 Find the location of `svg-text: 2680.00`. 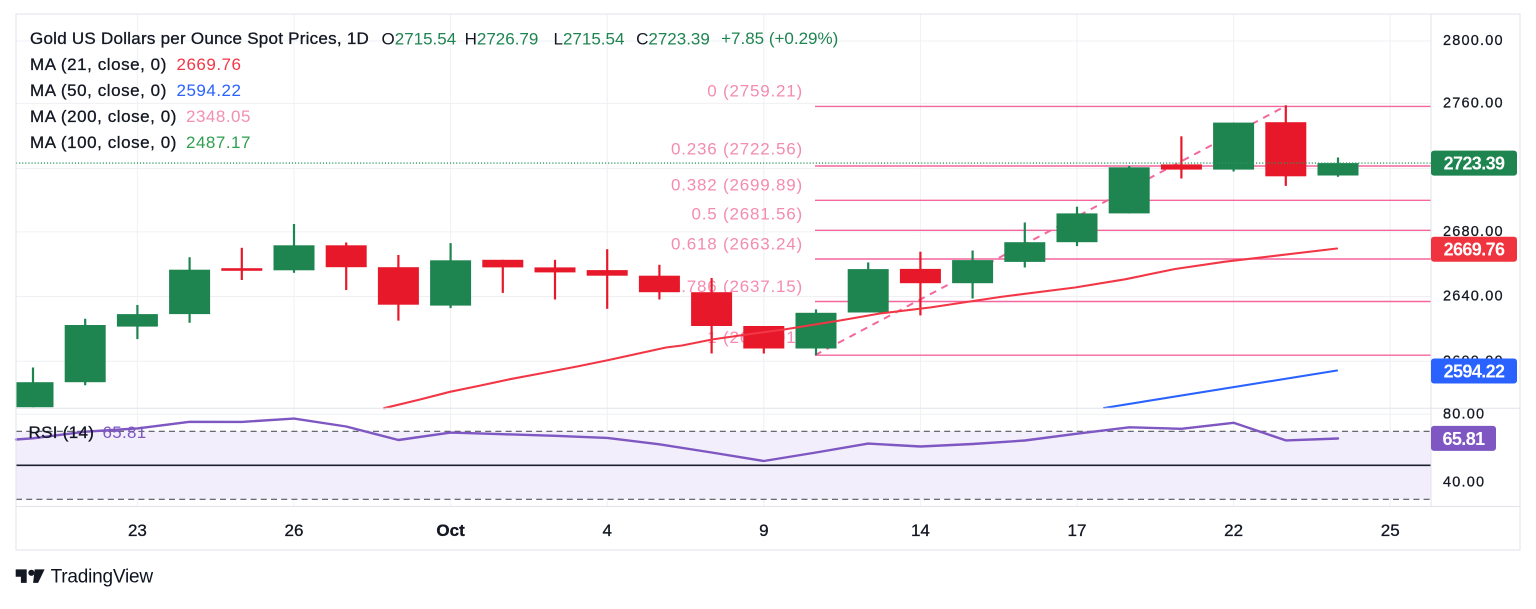

svg-text: 2680.00 is located at coordinates (1473, 232).